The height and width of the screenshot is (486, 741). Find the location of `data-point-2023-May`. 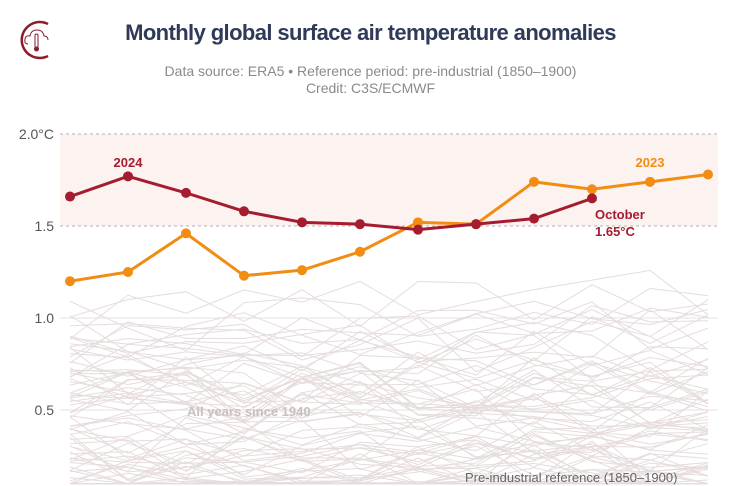

data-point-2023-May is located at coordinates (302, 270).